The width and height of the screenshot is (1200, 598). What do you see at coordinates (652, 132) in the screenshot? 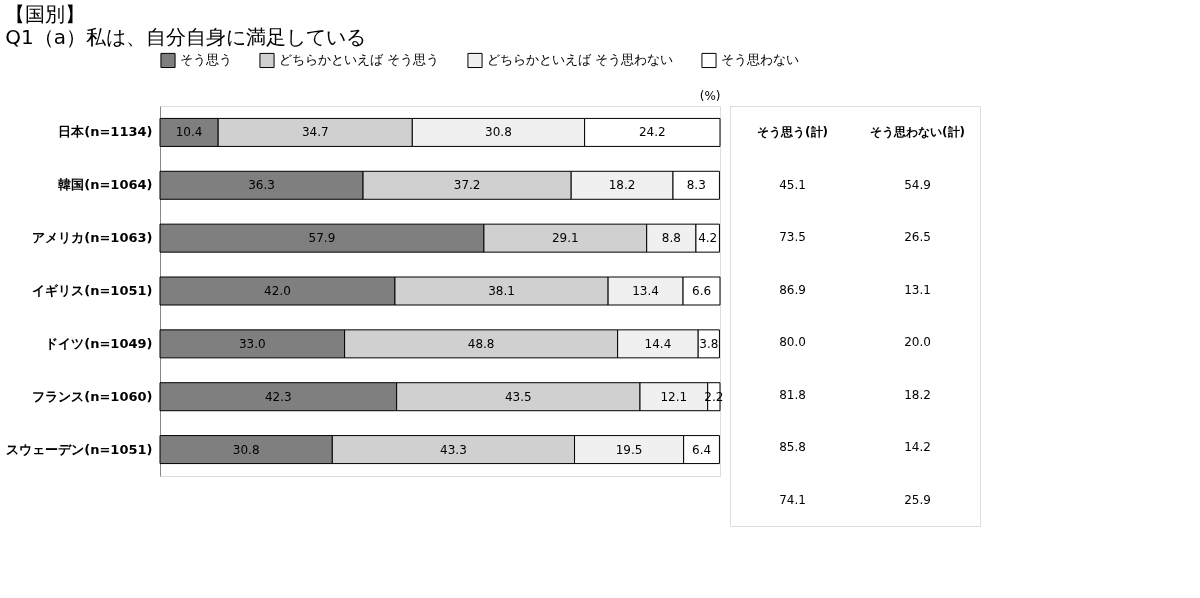
I see `data-label: 24.2` at bounding box center [652, 132].